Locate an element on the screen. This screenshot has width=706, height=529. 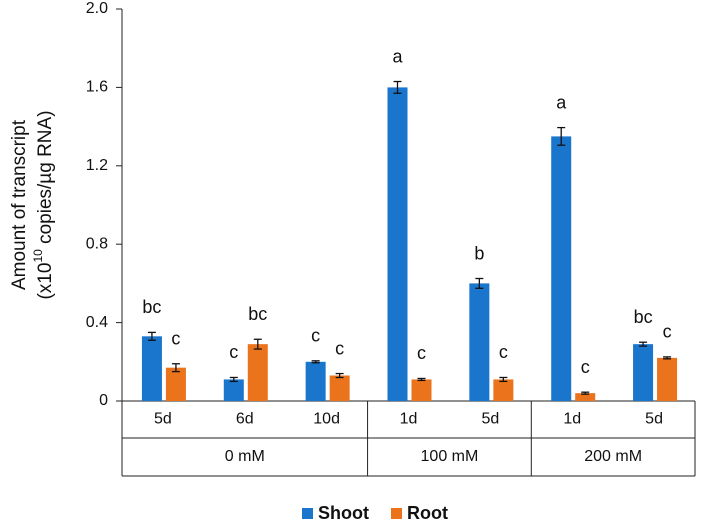
group-label: 0 mM is located at coordinates (245, 456).